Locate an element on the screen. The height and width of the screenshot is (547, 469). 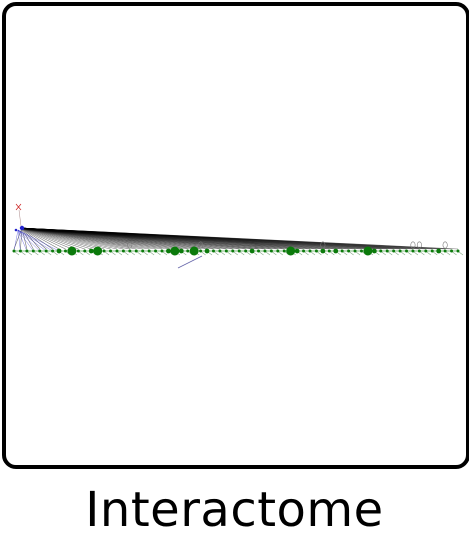
hub-node is located at coordinates (22, 228).